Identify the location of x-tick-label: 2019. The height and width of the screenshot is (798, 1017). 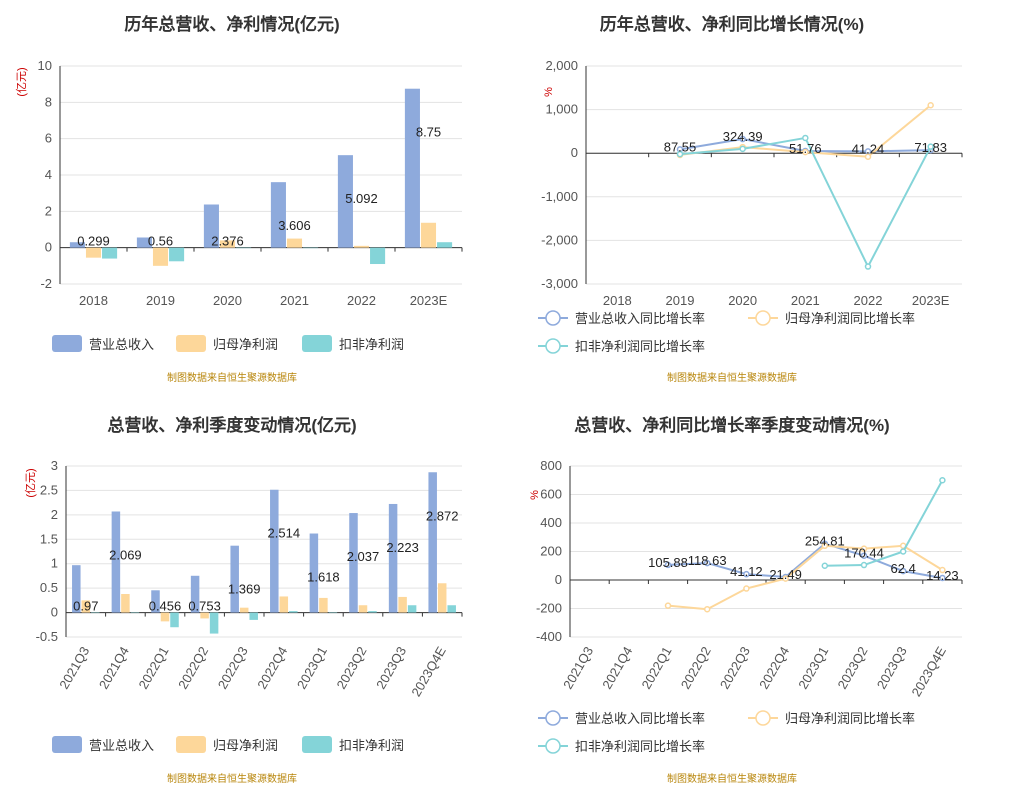
(160, 300).